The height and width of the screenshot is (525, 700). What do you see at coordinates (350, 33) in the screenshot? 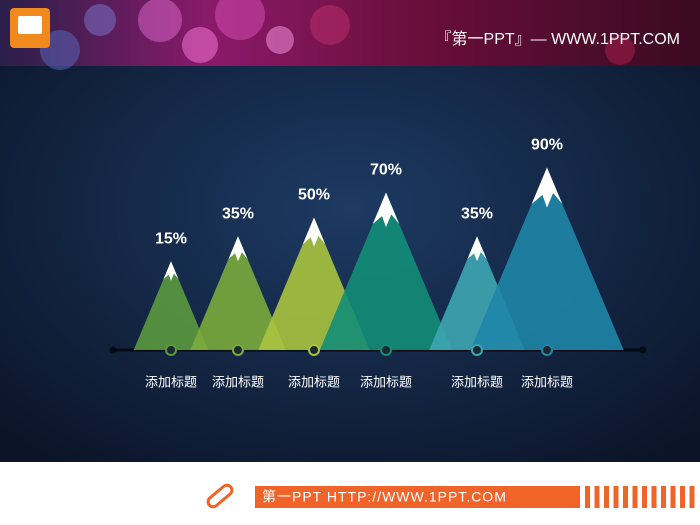
I see `header-band` at bounding box center [350, 33].